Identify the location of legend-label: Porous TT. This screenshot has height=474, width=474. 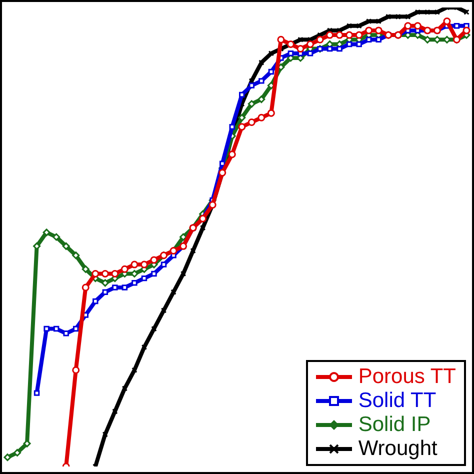
(407, 377).